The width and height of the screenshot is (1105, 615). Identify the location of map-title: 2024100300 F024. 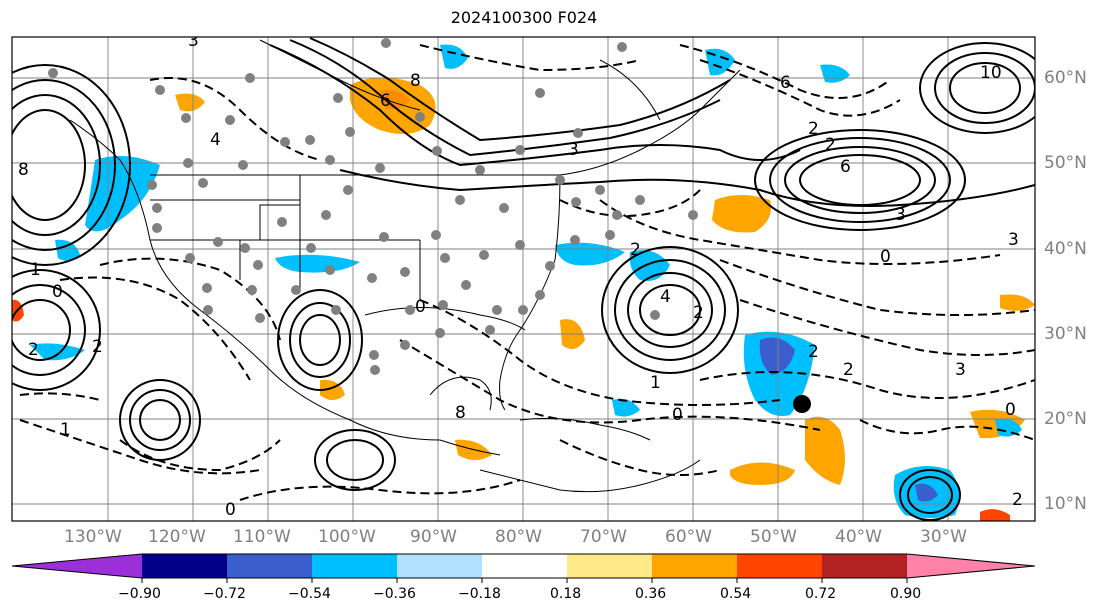
(524, 17).